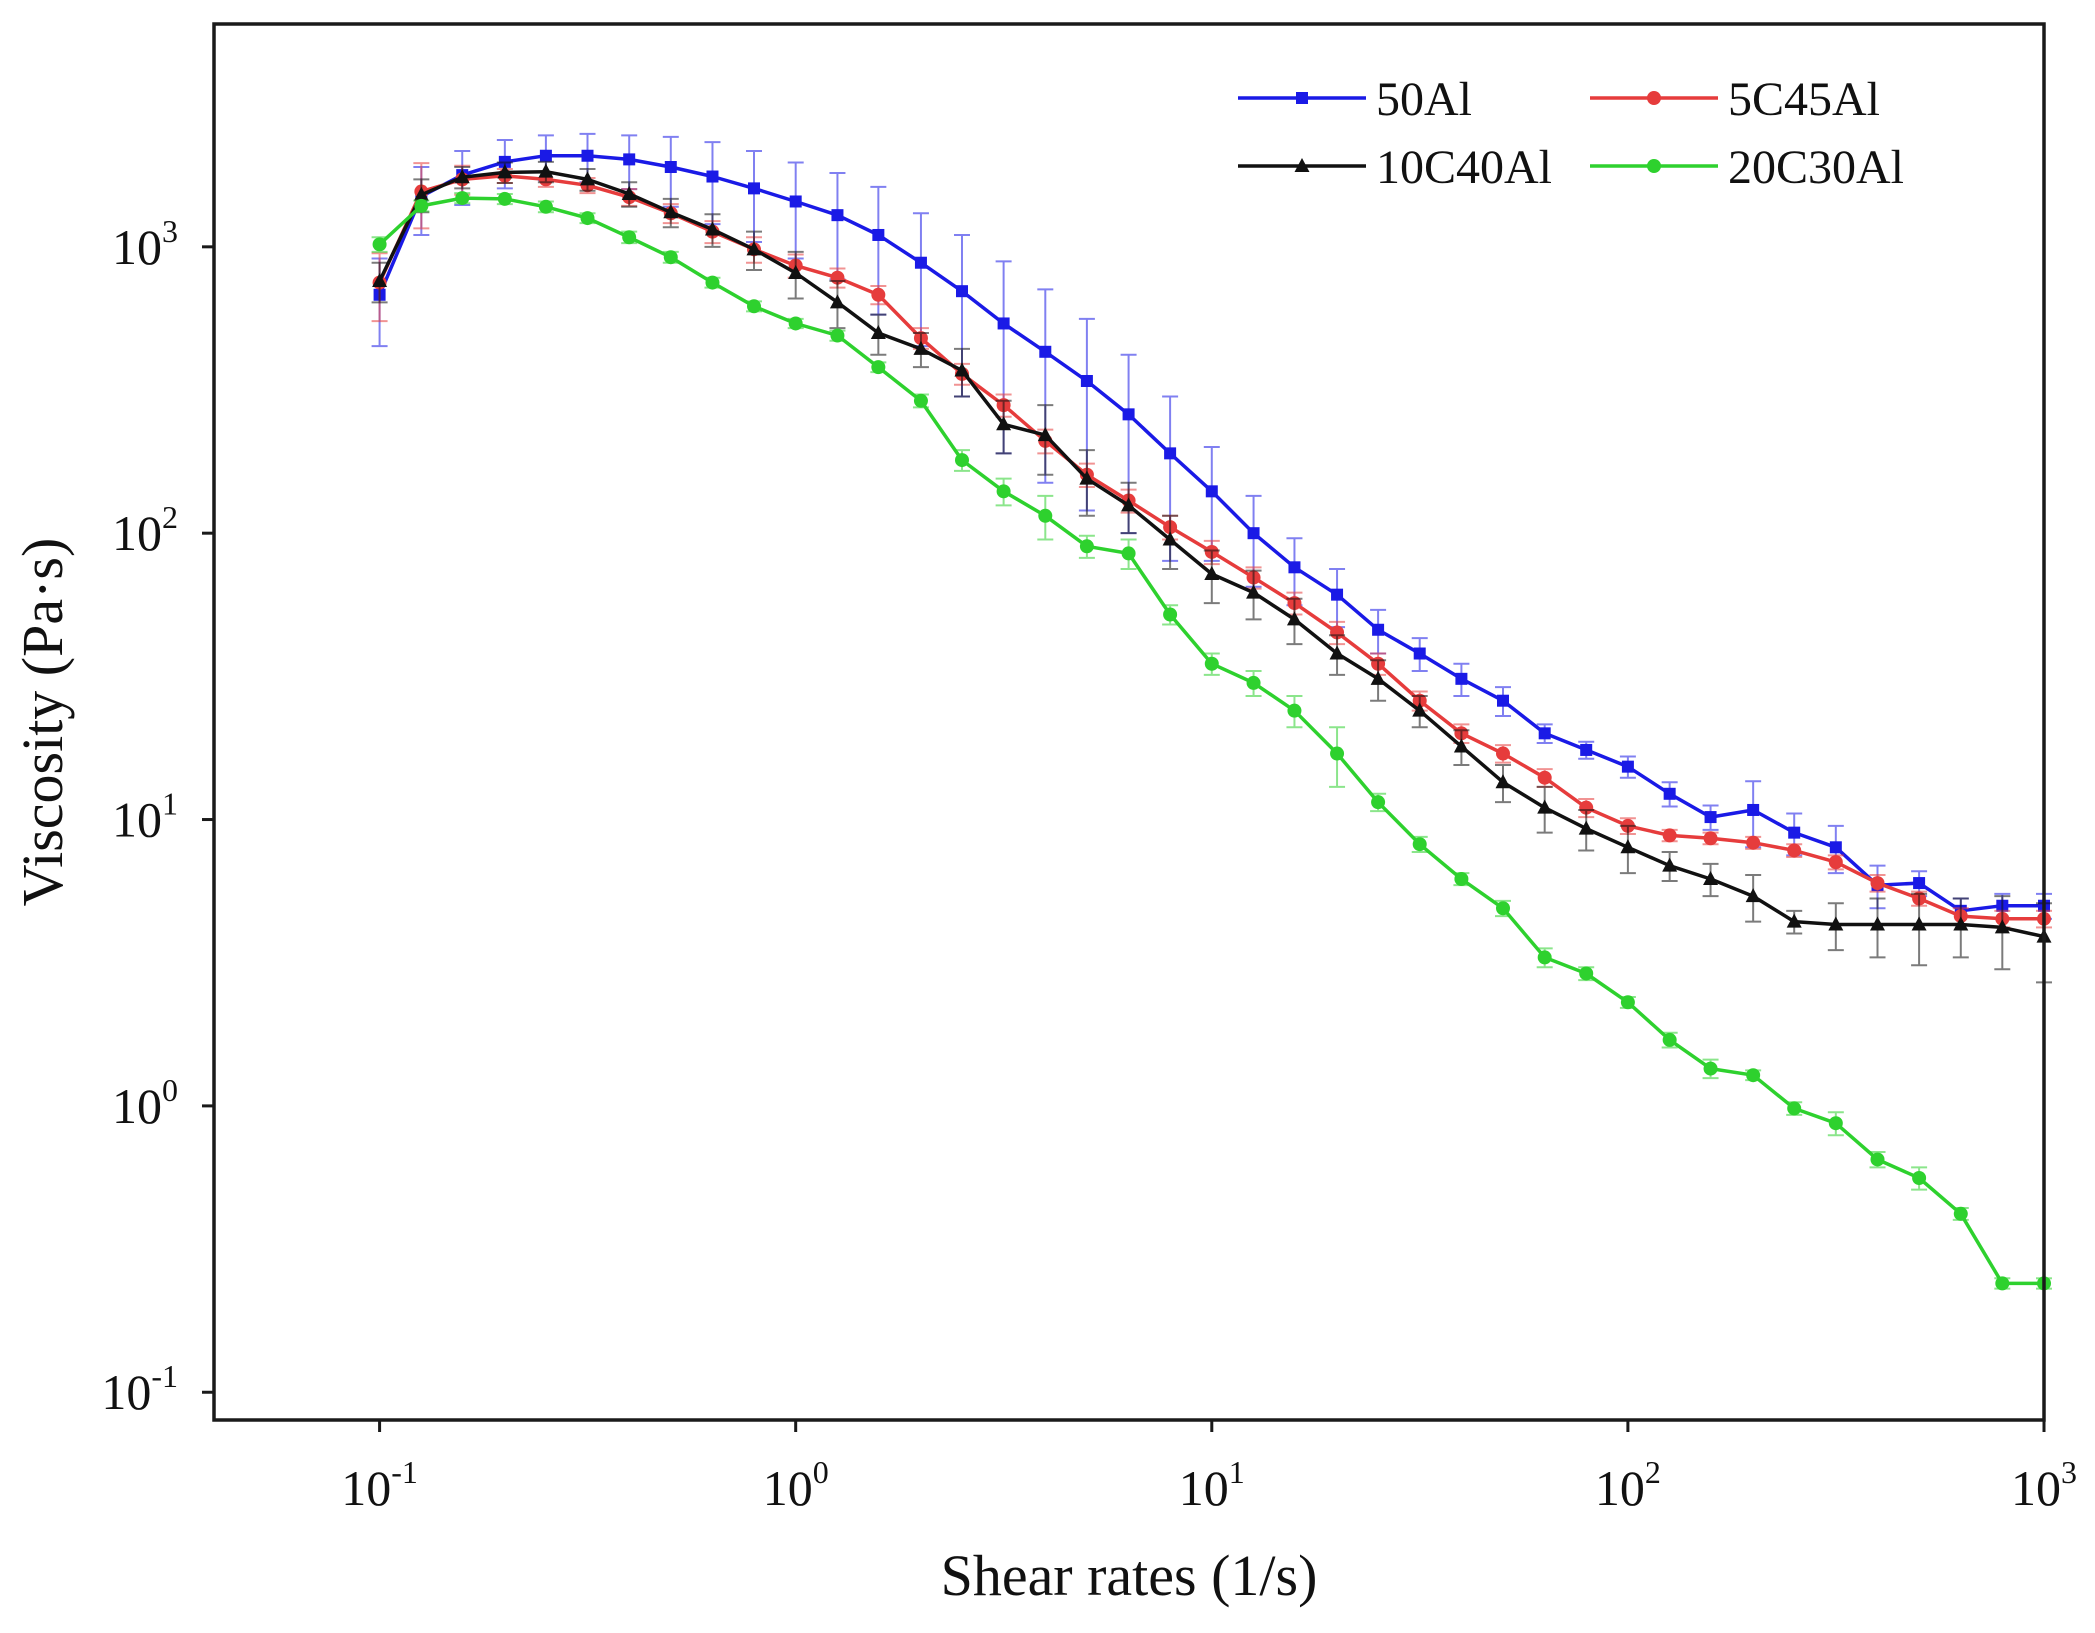 This screenshot has width=2095, height=1633. Describe the element at coordinates (145, 244) in the screenshot. I see `y-tick-label: 10³` at that location.